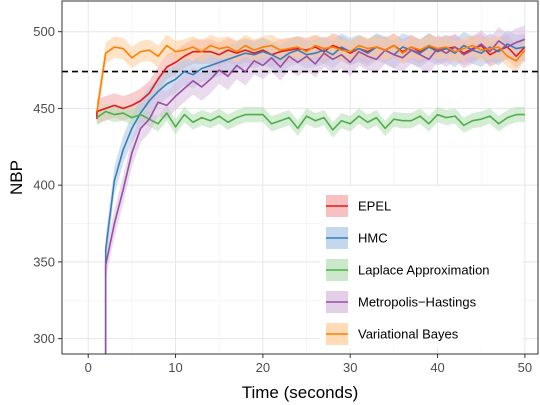  Describe the element at coordinates (373, 238) in the screenshot. I see `legend-label-hmc: HMC` at that location.